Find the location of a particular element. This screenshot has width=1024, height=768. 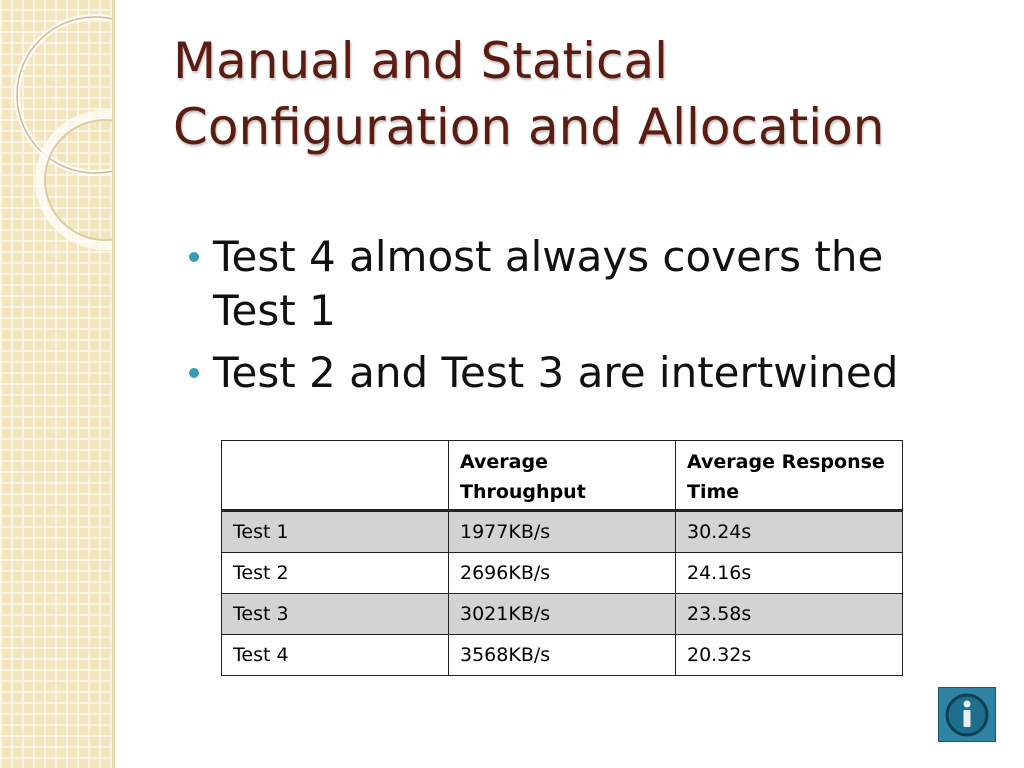

table-row: Test 1 1977KB/s 30.24s is located at coordinates (562, 531).